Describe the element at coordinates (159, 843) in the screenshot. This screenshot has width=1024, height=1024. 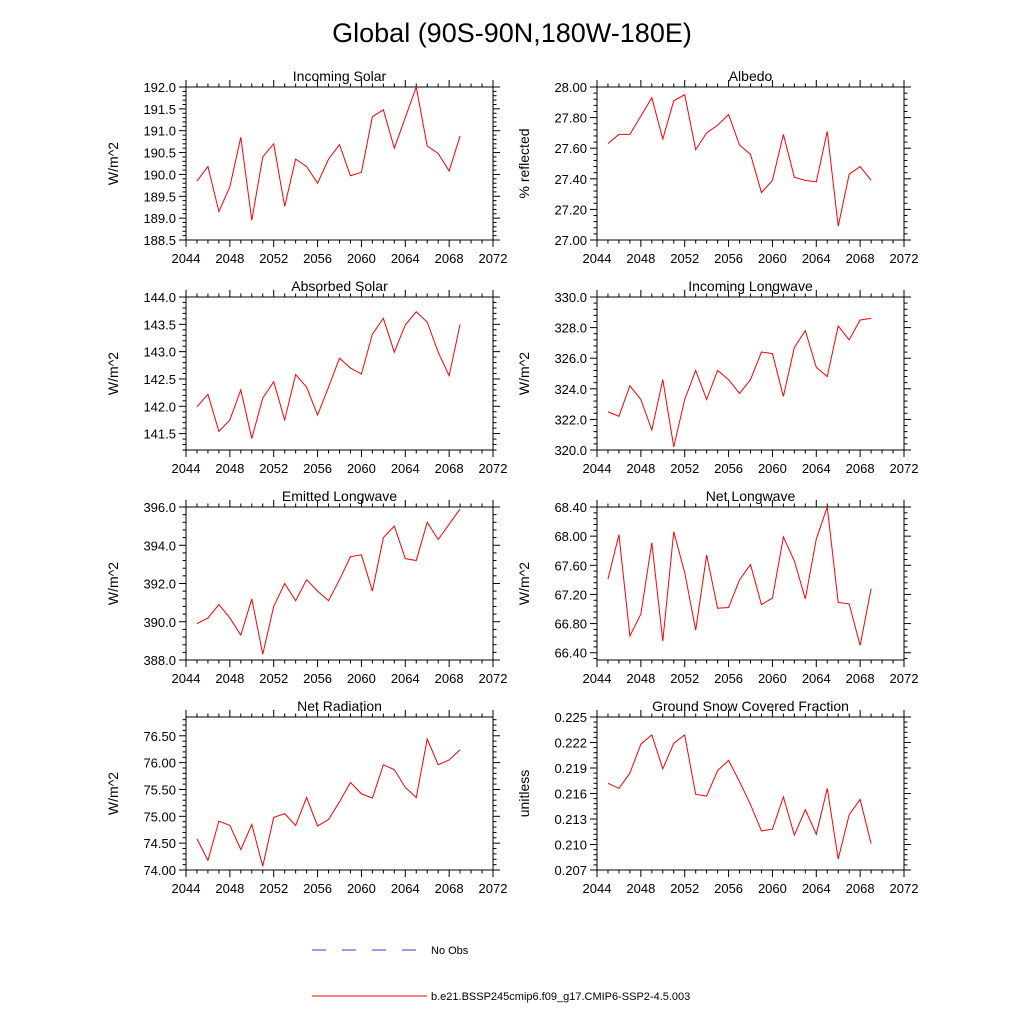
I see `y-tick-label: 74.50` at that location.